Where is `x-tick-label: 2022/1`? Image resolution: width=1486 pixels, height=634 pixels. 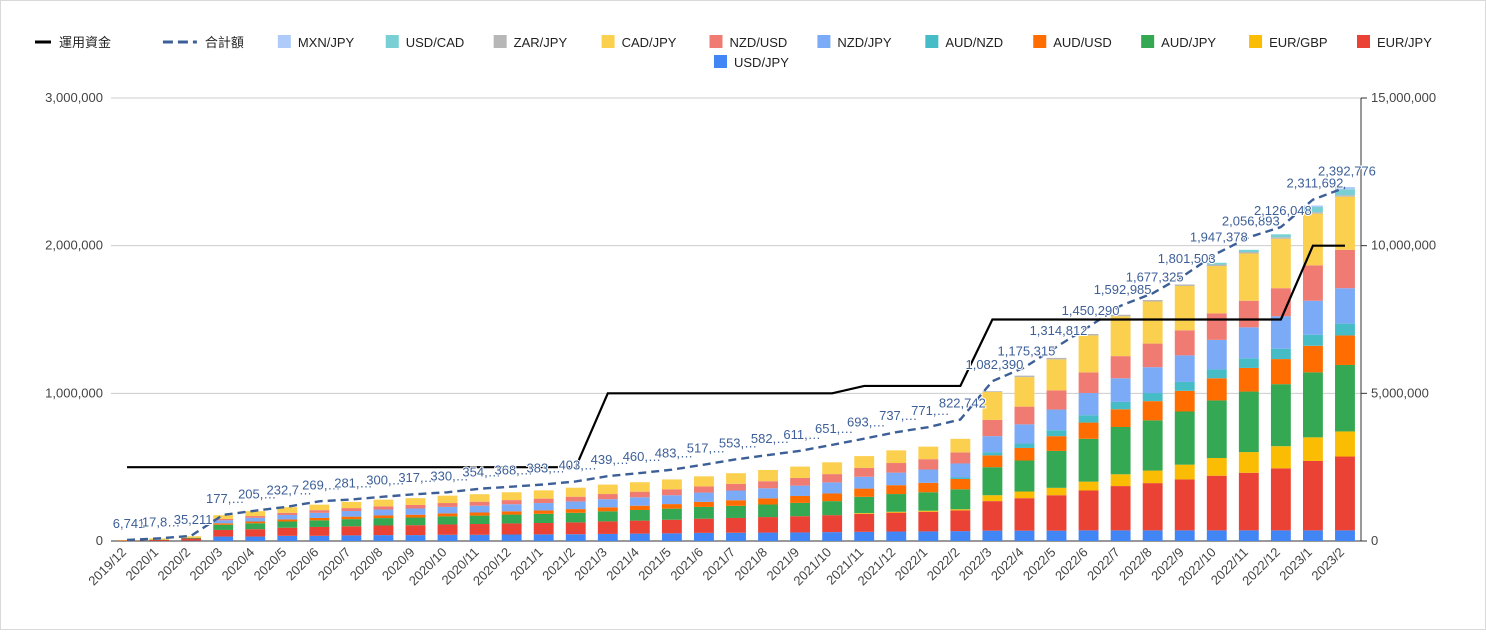 x-tick-label: 2022/1 is located at coordinates (911, 564).